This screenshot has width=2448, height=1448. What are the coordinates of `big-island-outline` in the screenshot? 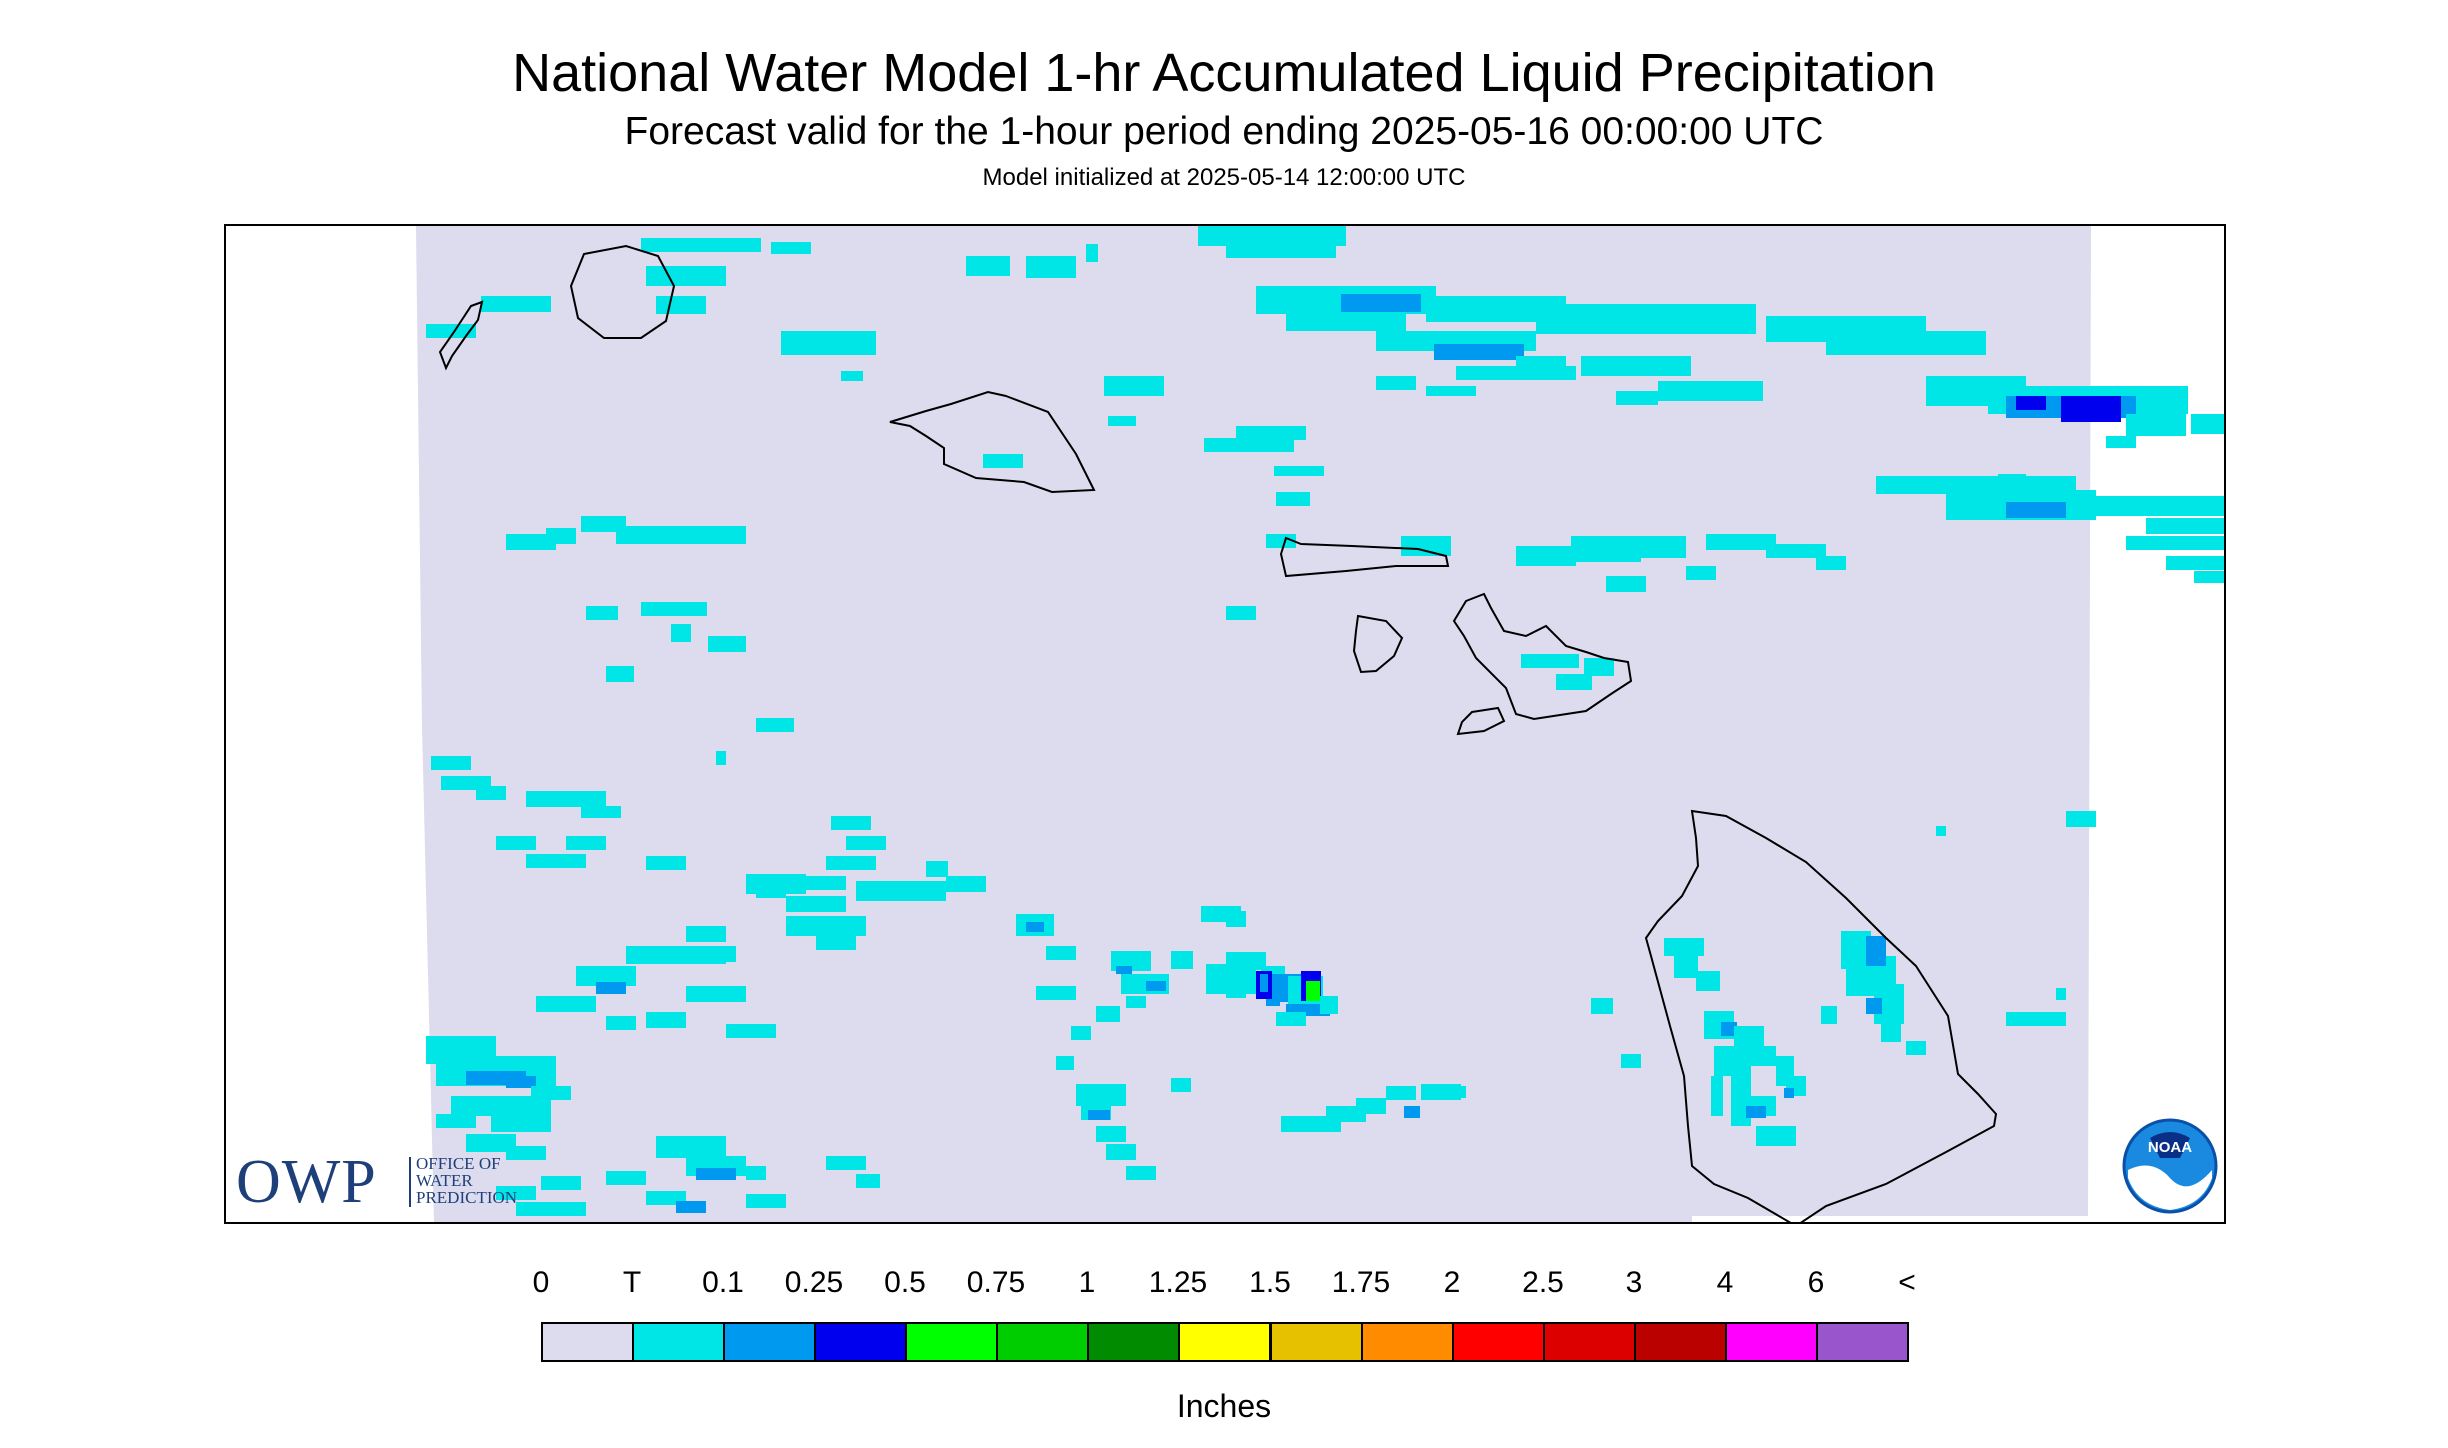 It's located at (1821, 1015).